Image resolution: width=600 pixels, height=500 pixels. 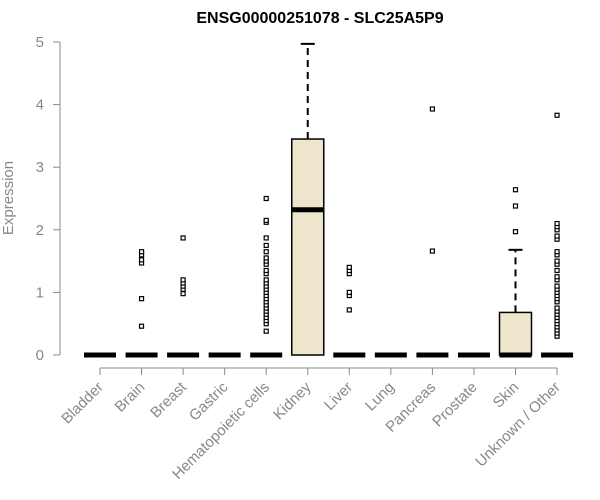 What do you see at coordinates (40, 292) in the screenshot?
I see `y-tick-label: 1` at bounding box center [40, 292].